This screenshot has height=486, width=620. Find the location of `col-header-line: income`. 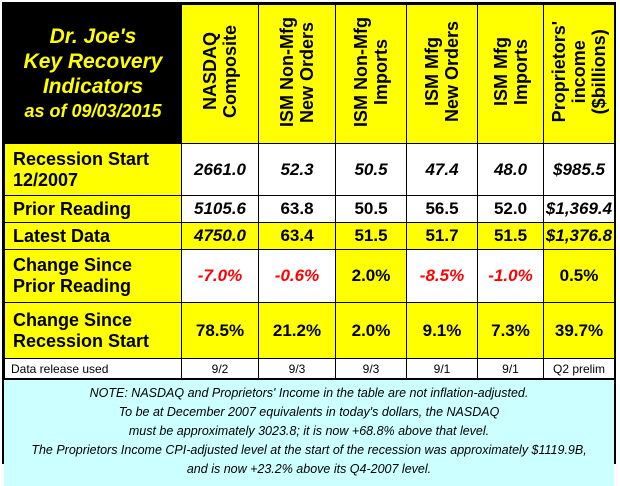

col-header-line: income is located at coordinates (579, 71).